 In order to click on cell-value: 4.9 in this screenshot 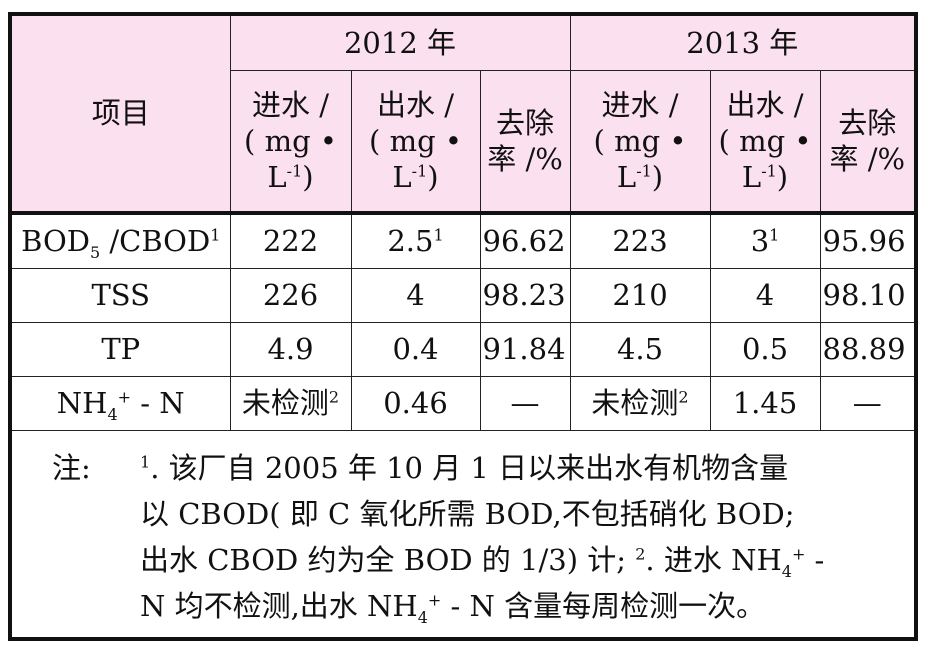, I will do `click(290, 349)`.